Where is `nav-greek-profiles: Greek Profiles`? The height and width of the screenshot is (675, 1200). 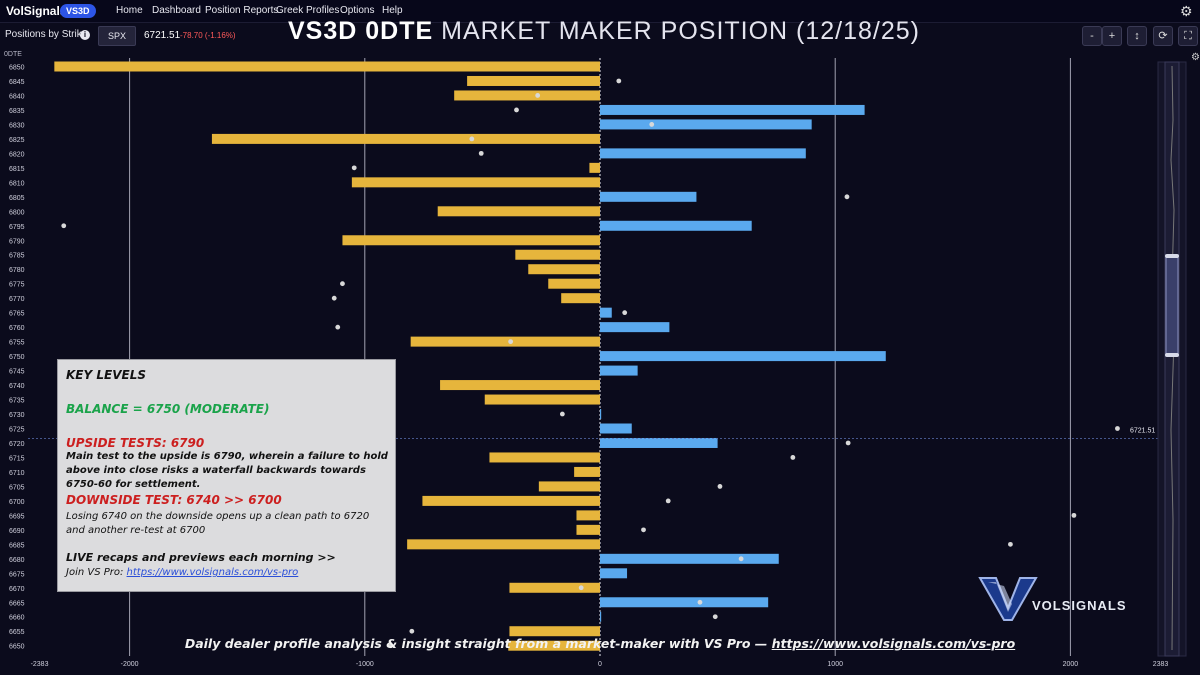
nav-greek-profiles: Greek Profiles is located at coordinates (308, 10).